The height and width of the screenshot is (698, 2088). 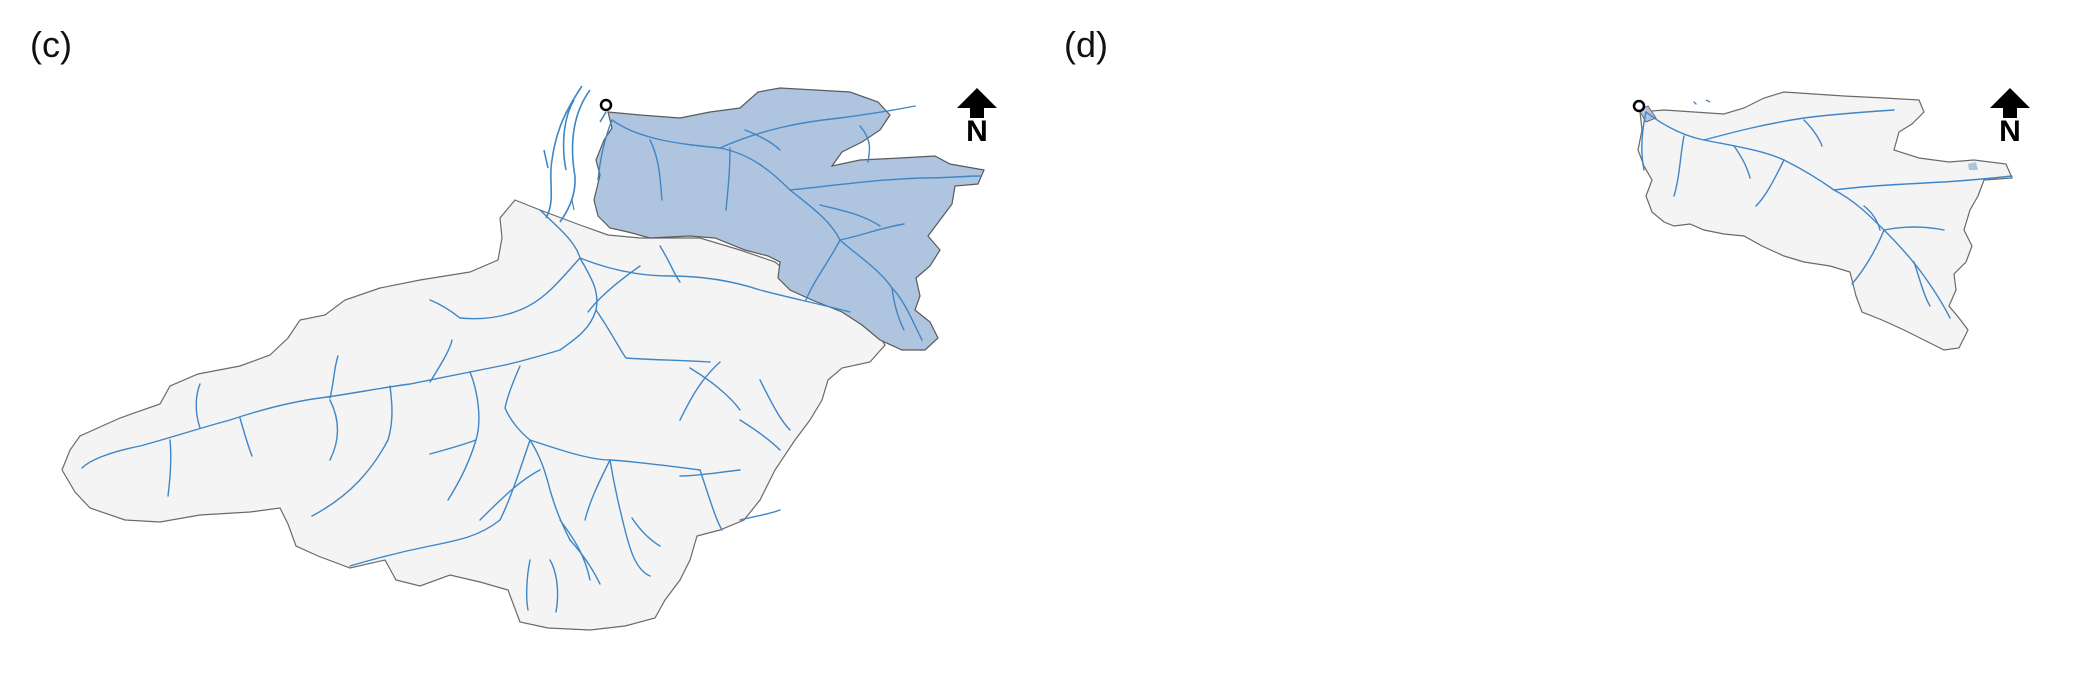 What do you see at coordinates (1827, 210) in the screenshot?
I see `river-network` at bounding box center [1827, 210].